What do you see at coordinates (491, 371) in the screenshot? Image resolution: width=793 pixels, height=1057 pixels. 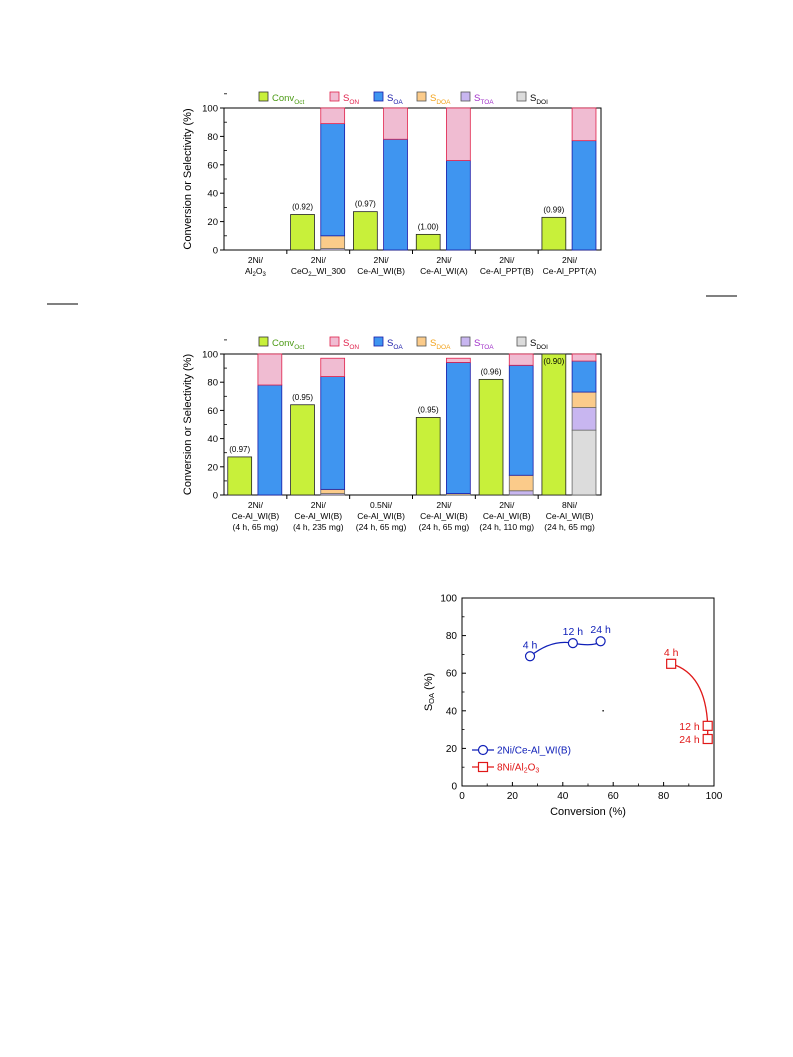 I see `bar-ratio-label: (0.96)` at bounding box center [491, 371].